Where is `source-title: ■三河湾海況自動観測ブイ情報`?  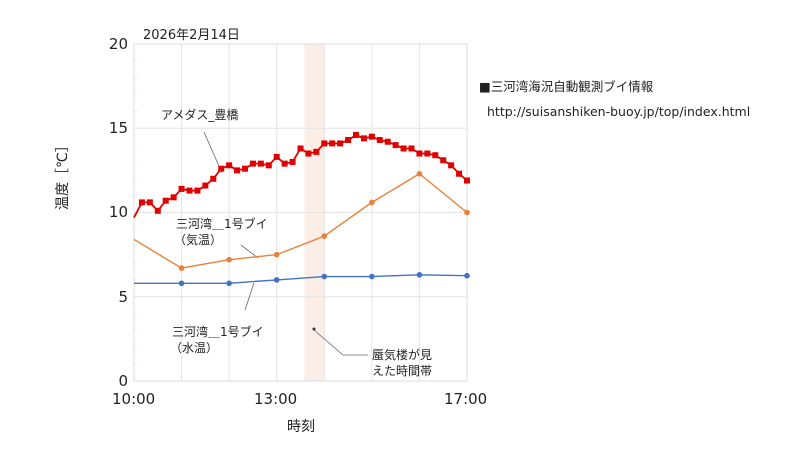 source-title: ■三河湾海況自動観測ブイ情報 is located at coordinates (566, 86).